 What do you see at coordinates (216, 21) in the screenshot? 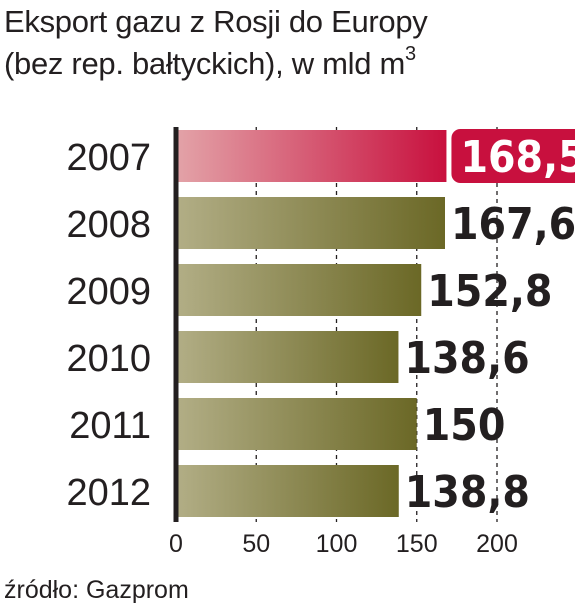
I see `chart-title: Eksport gazu z Rosji do Europy` at bounding box center [216, 21].